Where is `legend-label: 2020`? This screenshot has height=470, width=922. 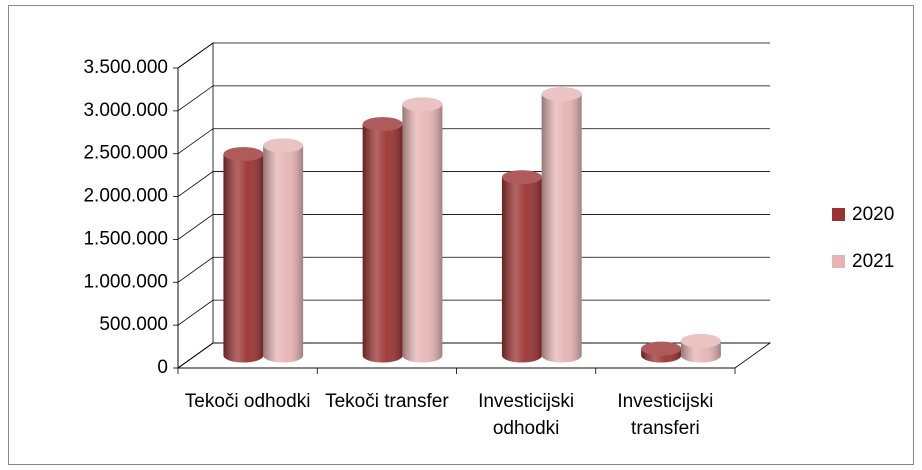
legend-label: 2020 is located at coordinates (873, 214).